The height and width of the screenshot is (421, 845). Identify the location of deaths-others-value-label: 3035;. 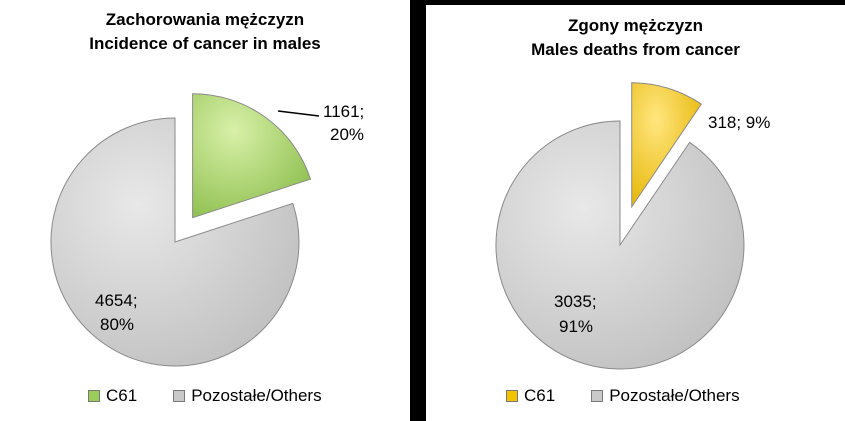
(575, 301).